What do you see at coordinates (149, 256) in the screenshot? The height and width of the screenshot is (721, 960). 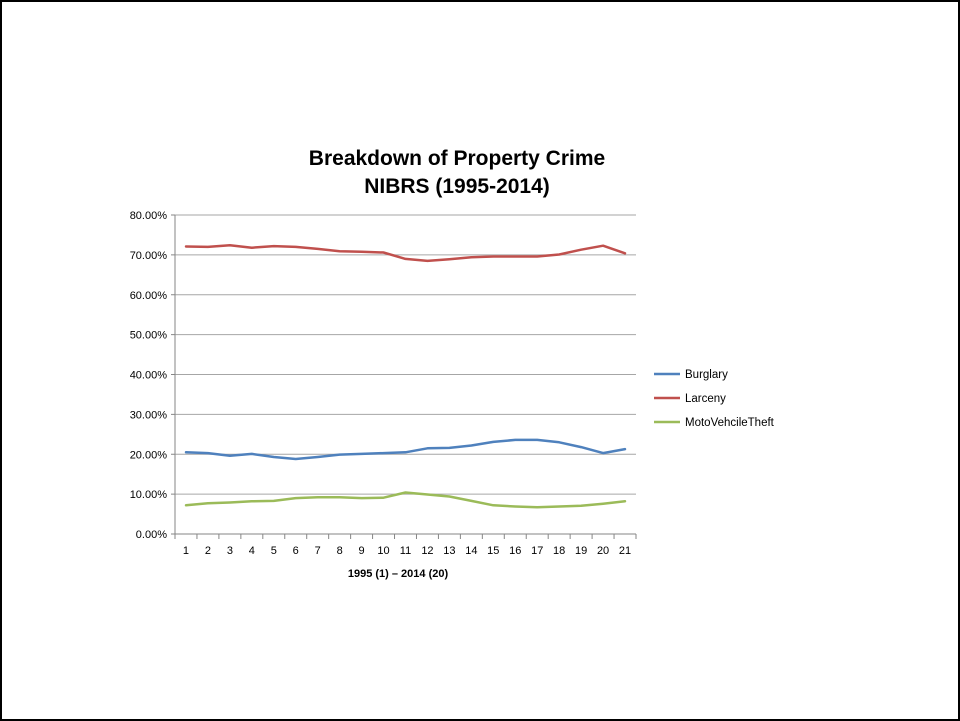 I see `y-tick-label: 70.00%` at bounding box center [149, 256].